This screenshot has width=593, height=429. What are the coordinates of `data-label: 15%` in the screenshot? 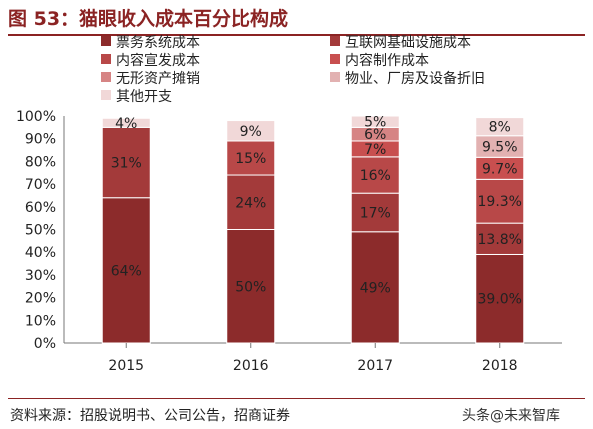 It's located at (250, 159).